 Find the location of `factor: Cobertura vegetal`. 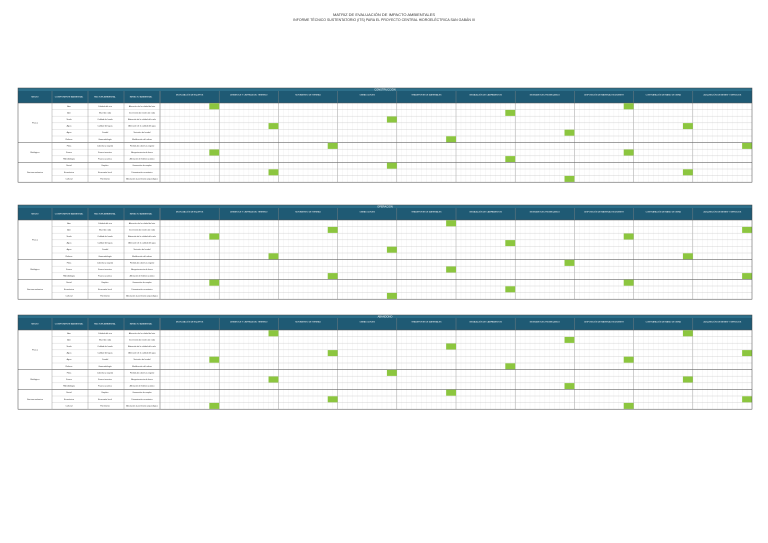

factor: Cobertura vegetal is located at coordinates (105, 145).